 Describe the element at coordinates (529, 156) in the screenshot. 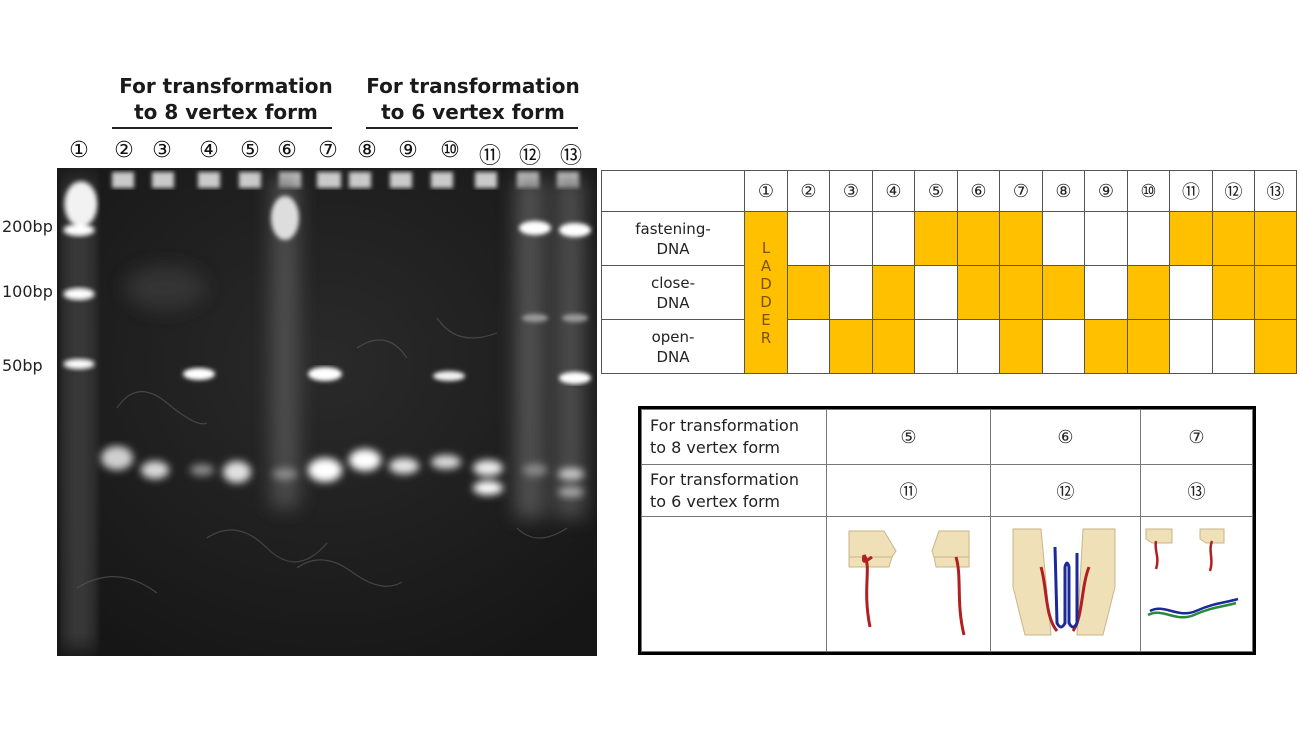

I see `lane-label: ⑫` at that location.